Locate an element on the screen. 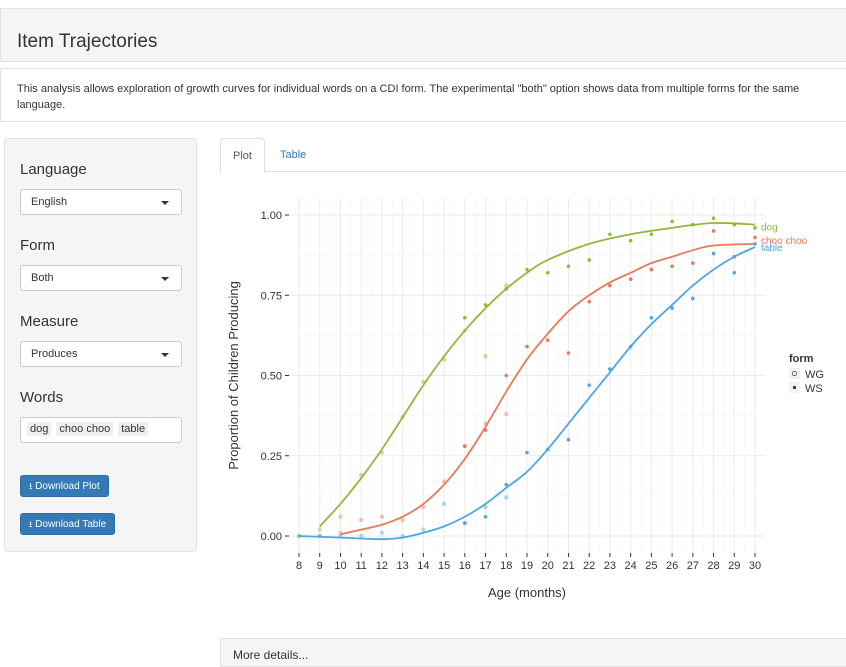 Image resolution: width=846 pixels, height=667 pixels. language-label: Language is located at coordinates (53, 169).